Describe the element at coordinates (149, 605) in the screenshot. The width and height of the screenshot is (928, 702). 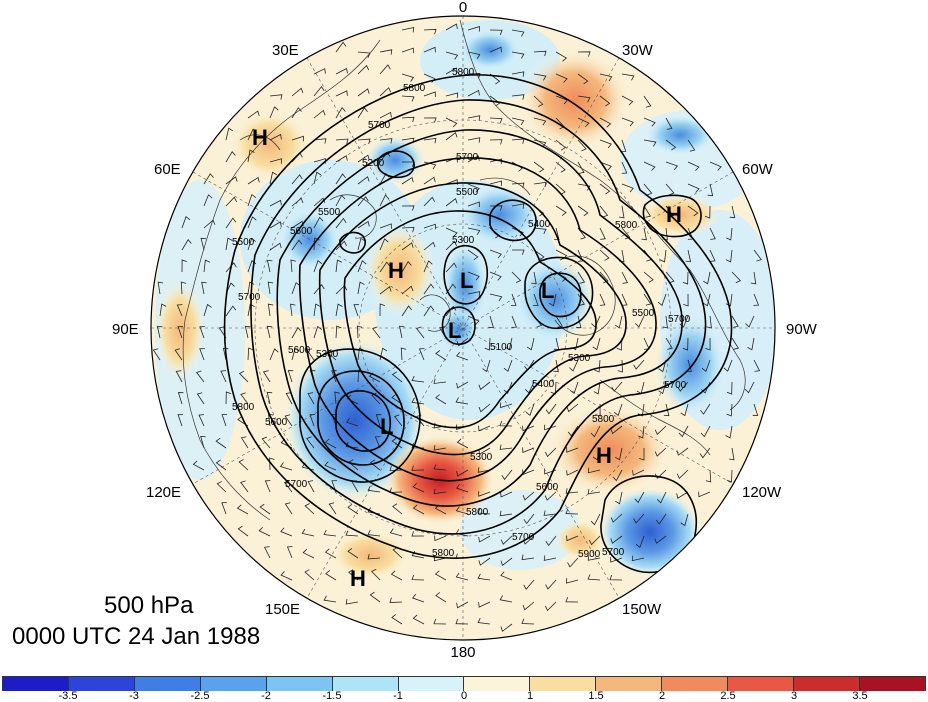
I see `level-title: 500 hPa` at that location.